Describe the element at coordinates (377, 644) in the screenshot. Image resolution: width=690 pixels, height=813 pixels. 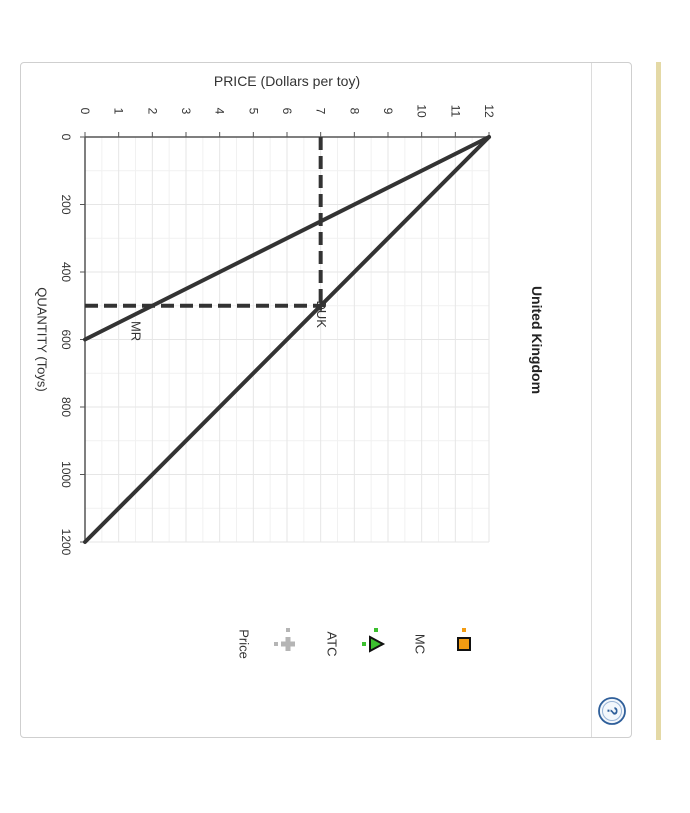
I see `green-triangle-icon` at that location.